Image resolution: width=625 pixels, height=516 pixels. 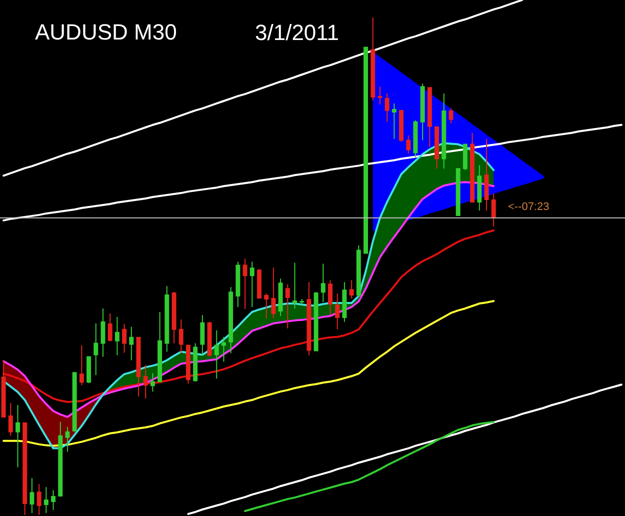 What do you see at coordinates (106, 32) in the screenshot?
I see `chart-title: AUDUSD M30` at bounding box center [106, 32].